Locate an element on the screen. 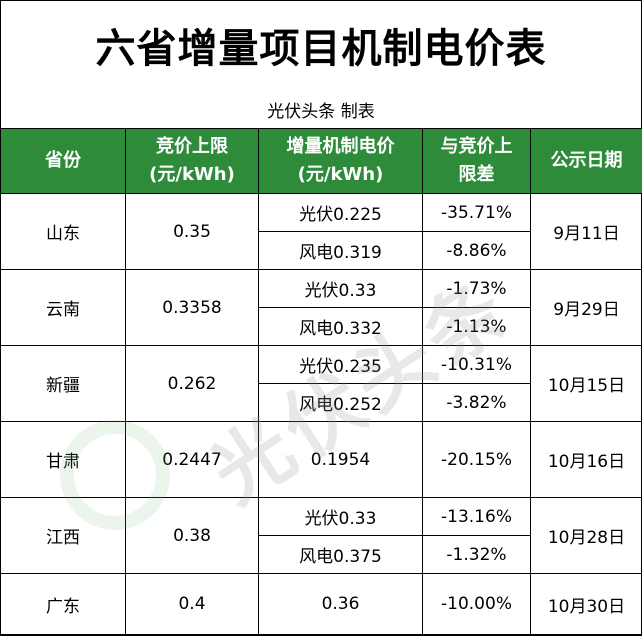 This screenshot has height=636, width=642. page-title: 六省增量项目机制电价表 is located at coordinates (321, 49).